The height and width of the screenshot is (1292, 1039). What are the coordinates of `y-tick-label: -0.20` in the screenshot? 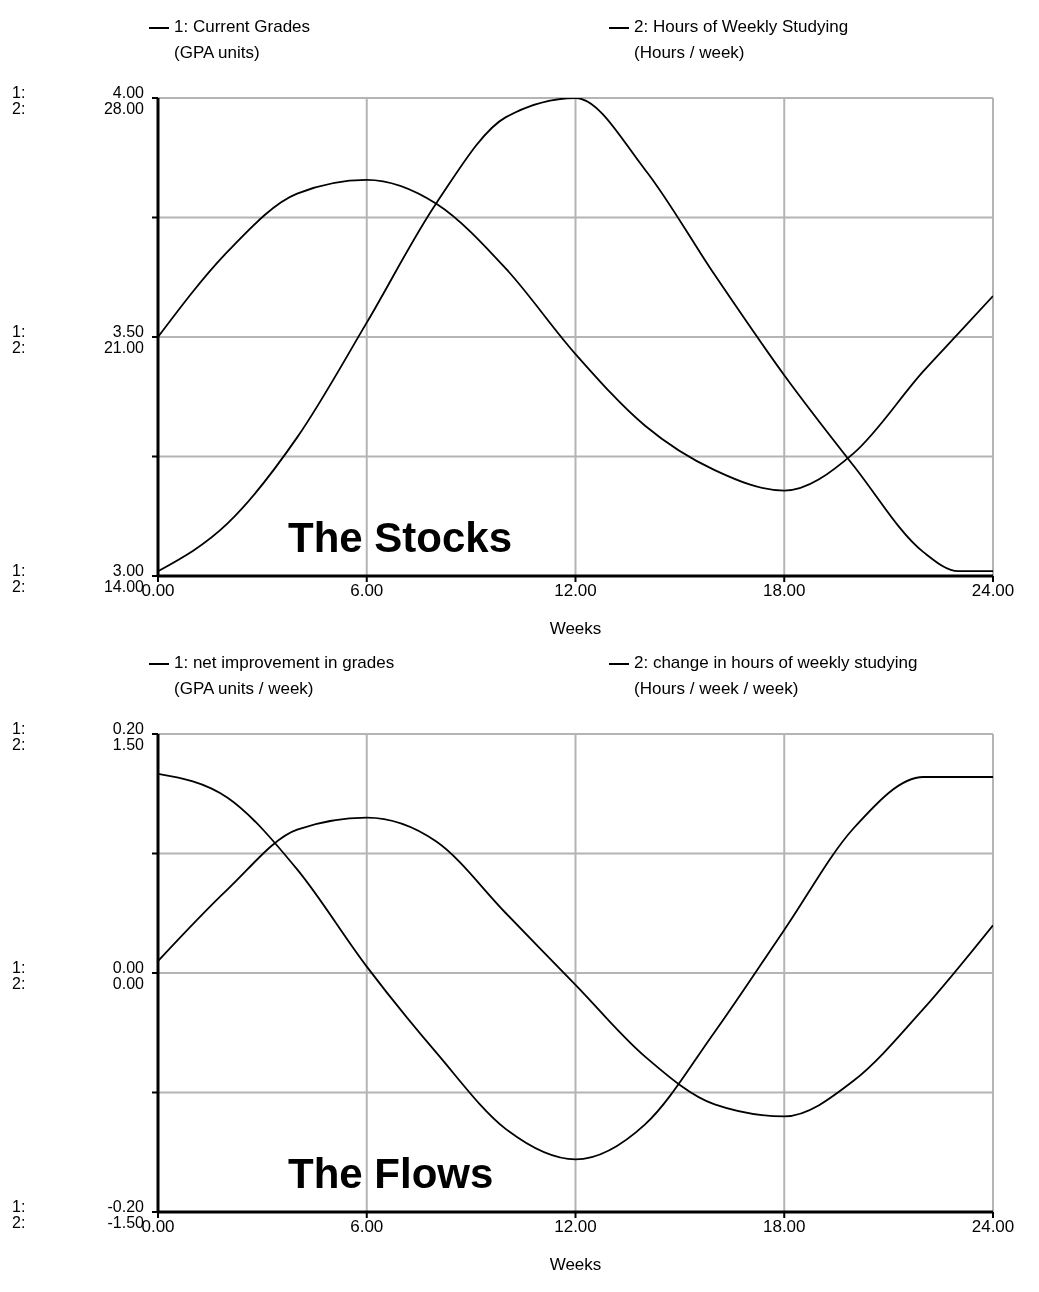 It's located at (126, 1206).